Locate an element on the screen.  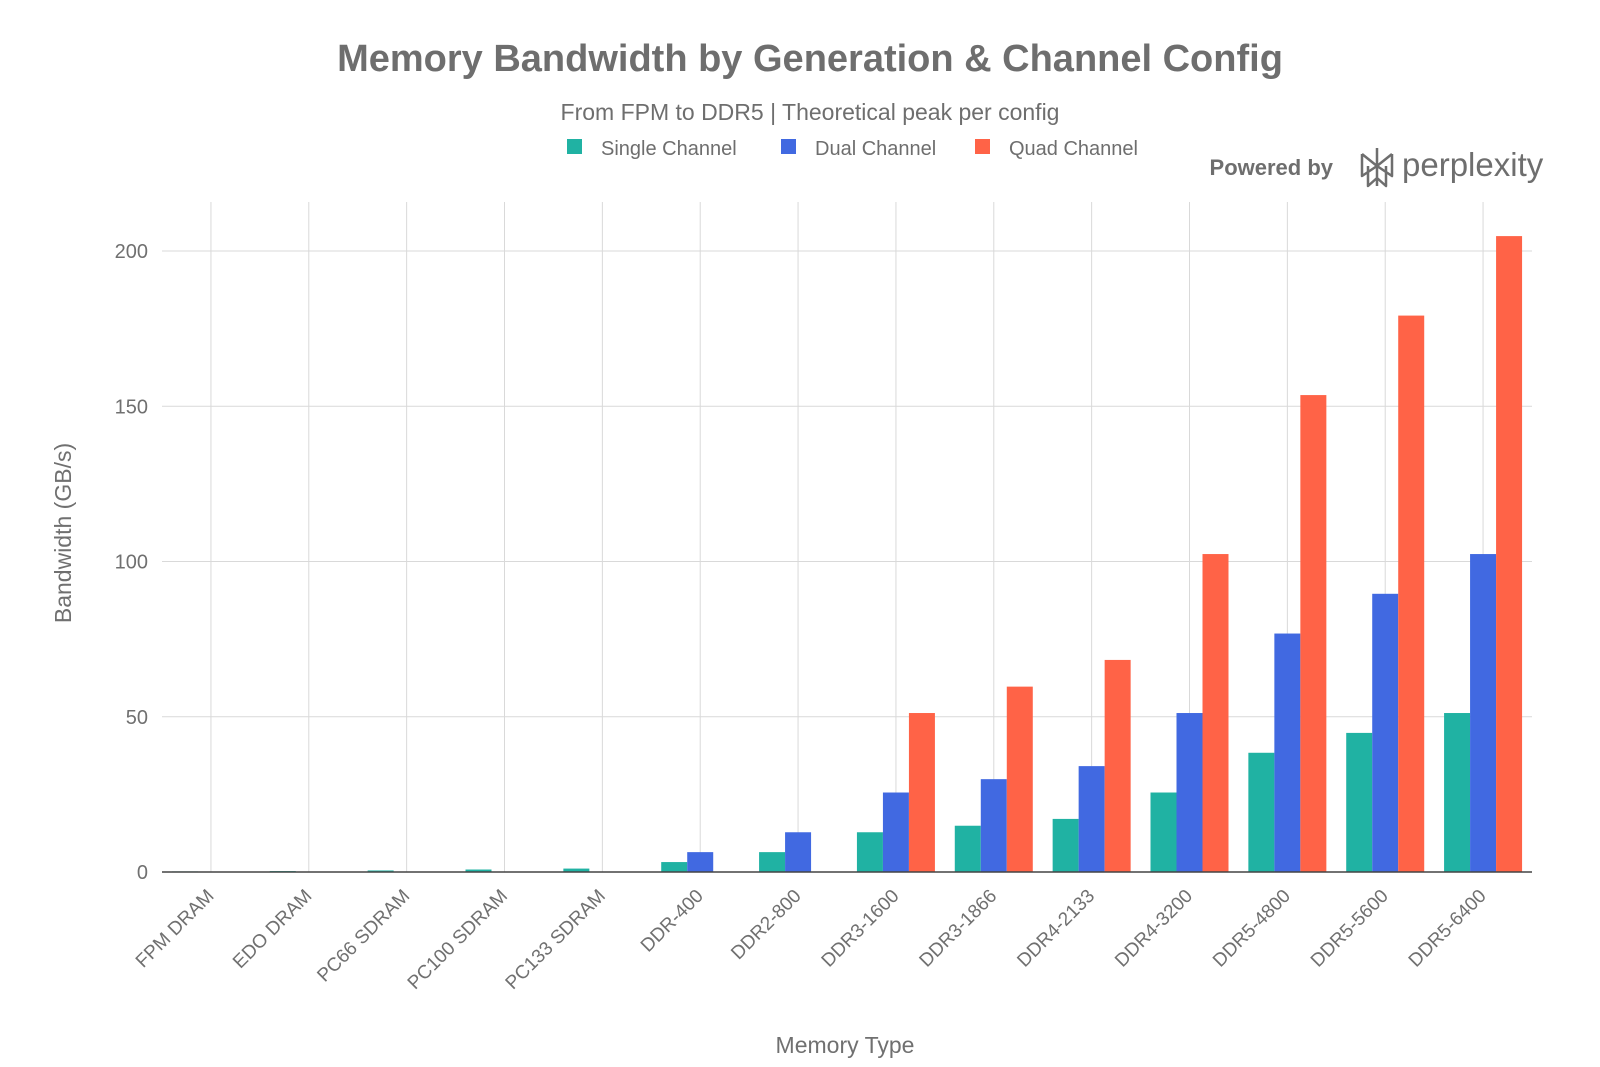
x-tick-label: PC133 SDRAM is located at coordinates (556, 940).